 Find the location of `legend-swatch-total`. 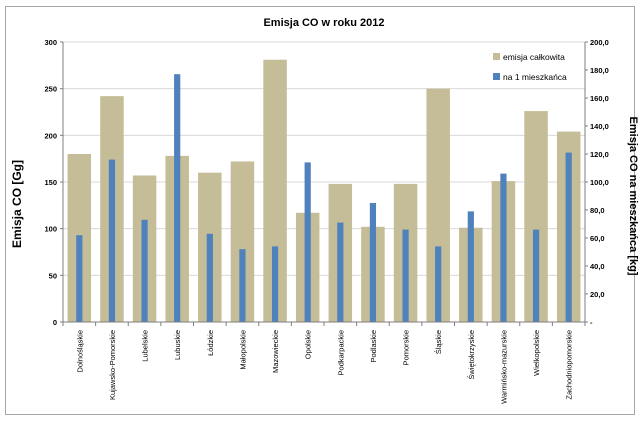

legend-swatch-total is located at coordinates (496, 56).